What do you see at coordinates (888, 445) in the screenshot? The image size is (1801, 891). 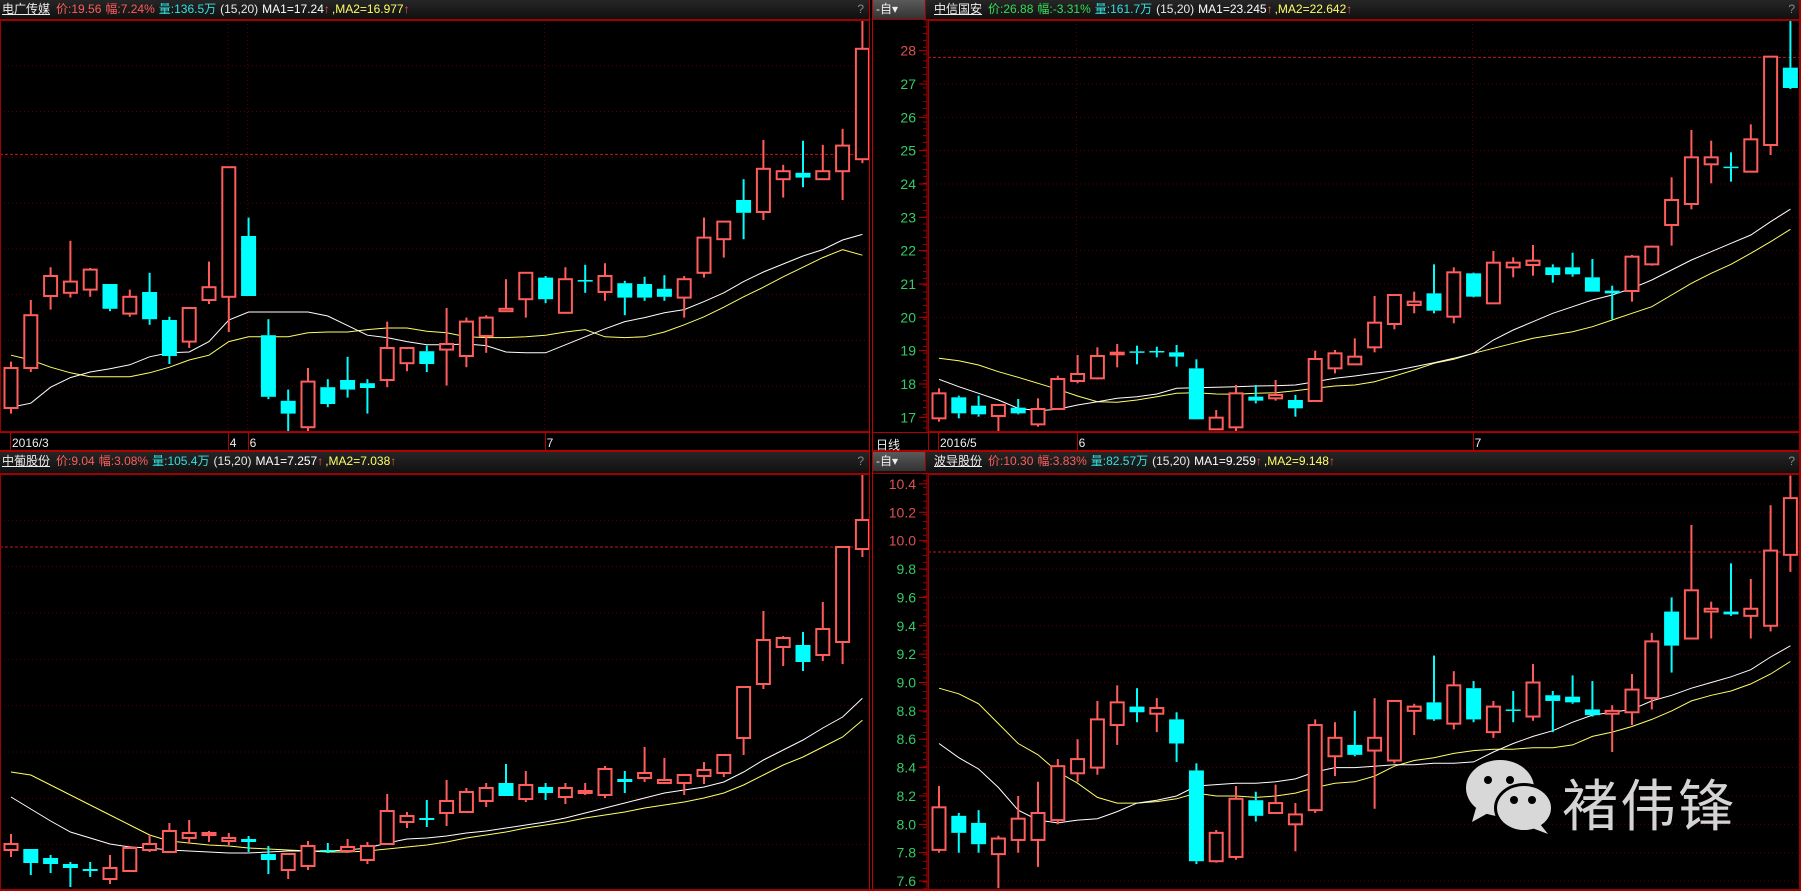 I see `period-label: 日线` at bounding box center [888, 445].